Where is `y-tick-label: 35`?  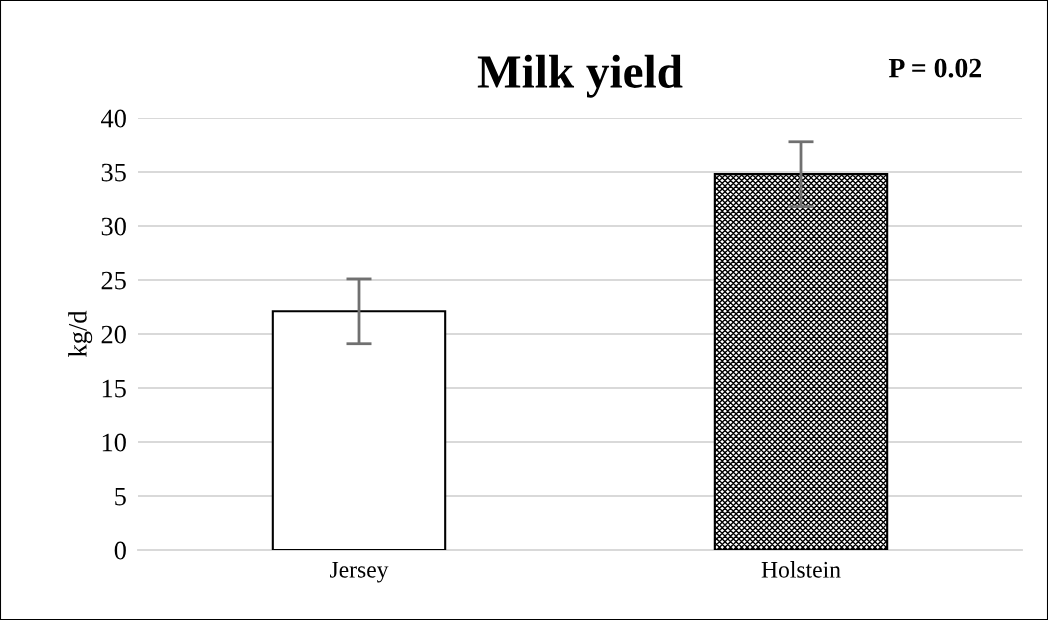 y-tick-label: 35 is located at coordinates (113, 172).